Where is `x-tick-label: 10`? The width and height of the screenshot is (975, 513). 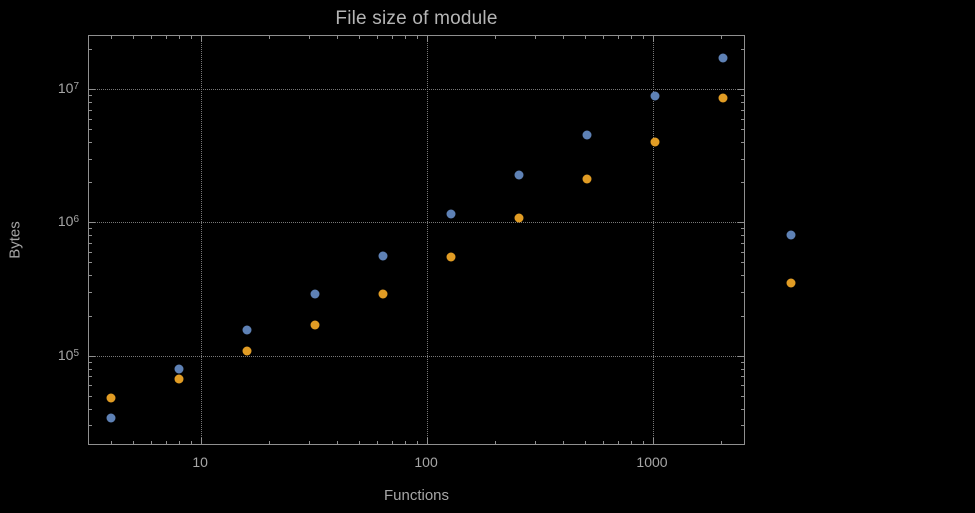 x-tick-label: 10 is located at coordinates (200, 462).